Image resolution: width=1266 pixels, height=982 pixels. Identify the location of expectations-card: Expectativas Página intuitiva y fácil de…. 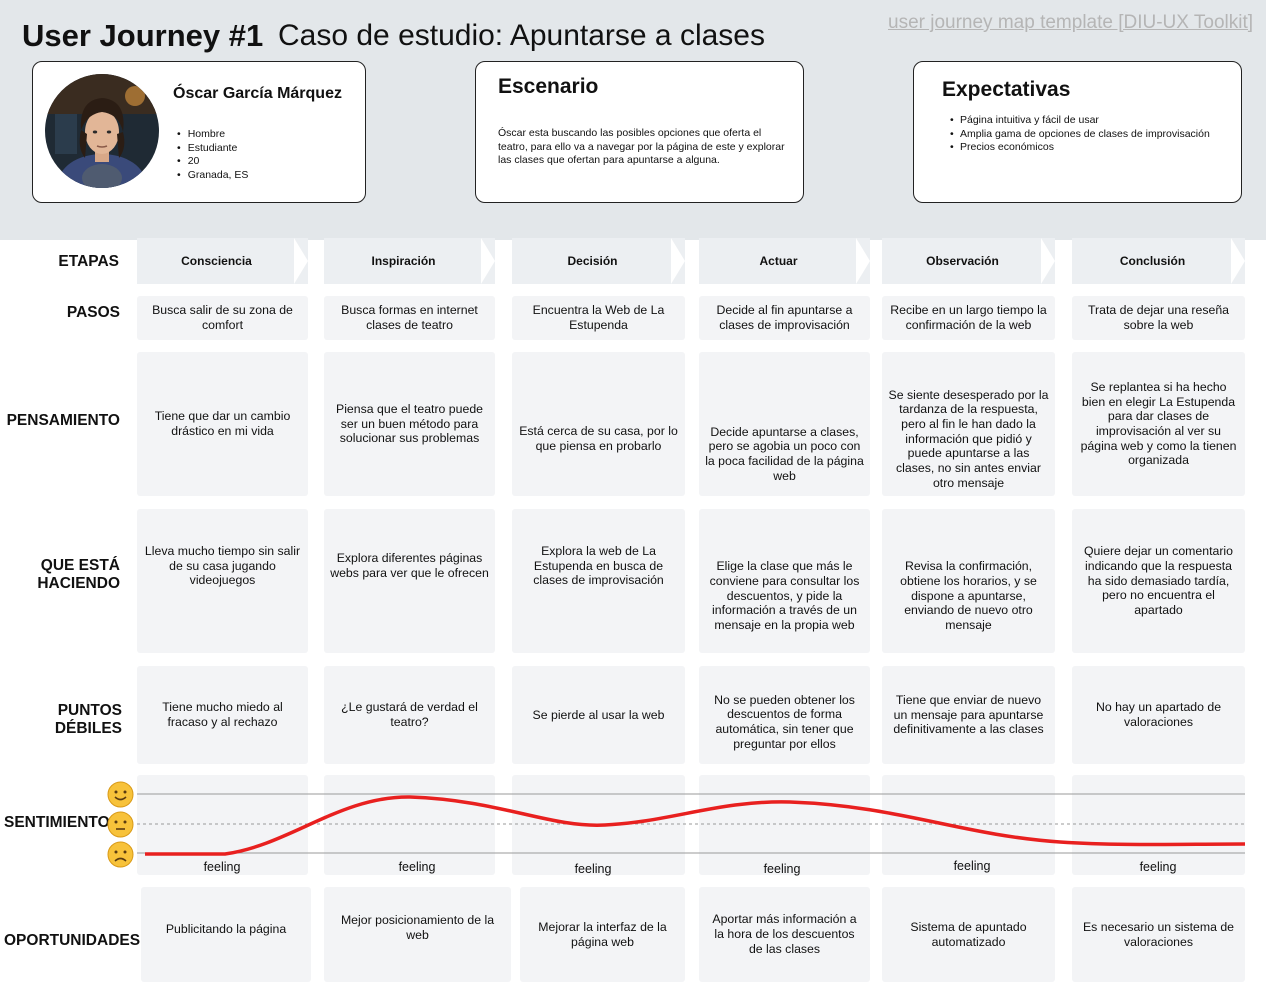
(1077, 132).